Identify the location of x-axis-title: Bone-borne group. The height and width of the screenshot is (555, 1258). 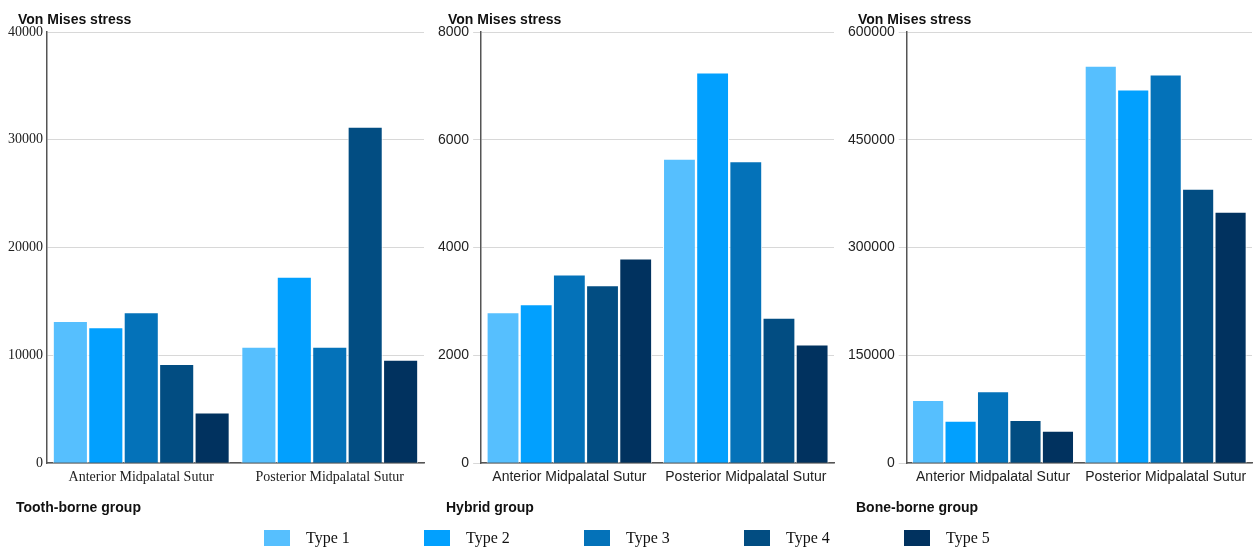
(917, 507).